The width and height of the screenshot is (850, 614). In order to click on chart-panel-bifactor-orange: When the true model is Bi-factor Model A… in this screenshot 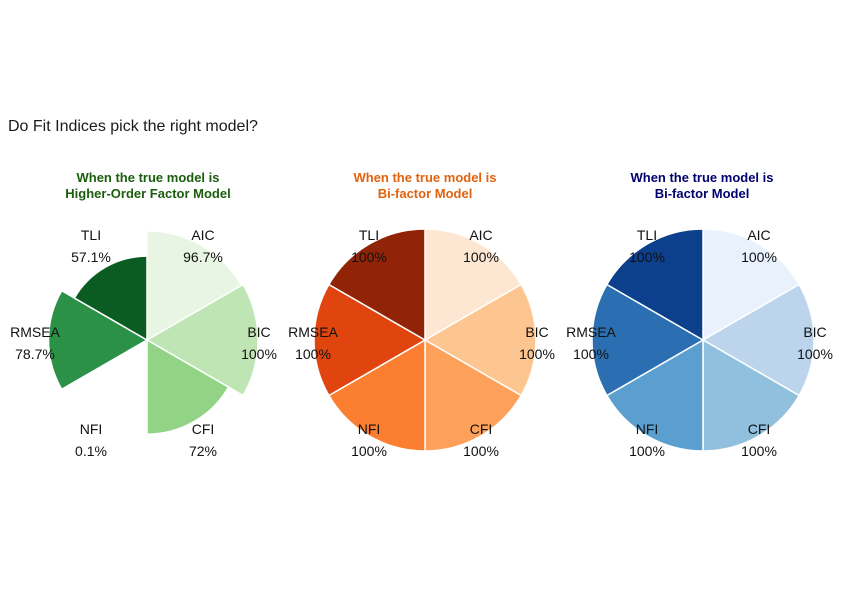, I will do `click(421, 314)`.